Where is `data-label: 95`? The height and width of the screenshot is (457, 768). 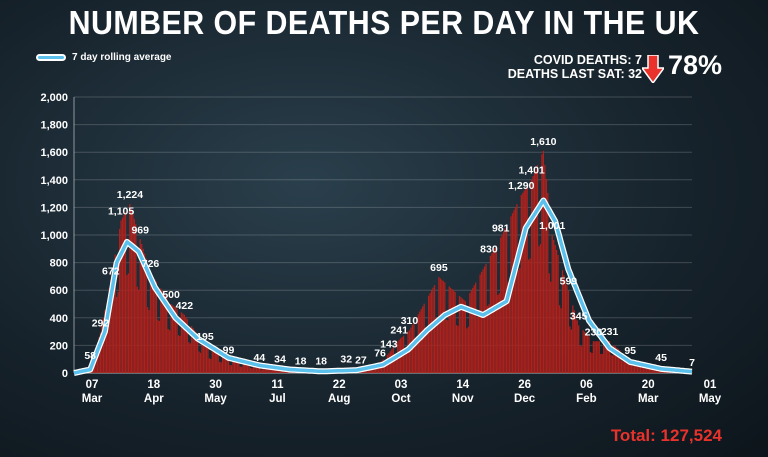
data-label: 95 is located at coordinates (630, 351).